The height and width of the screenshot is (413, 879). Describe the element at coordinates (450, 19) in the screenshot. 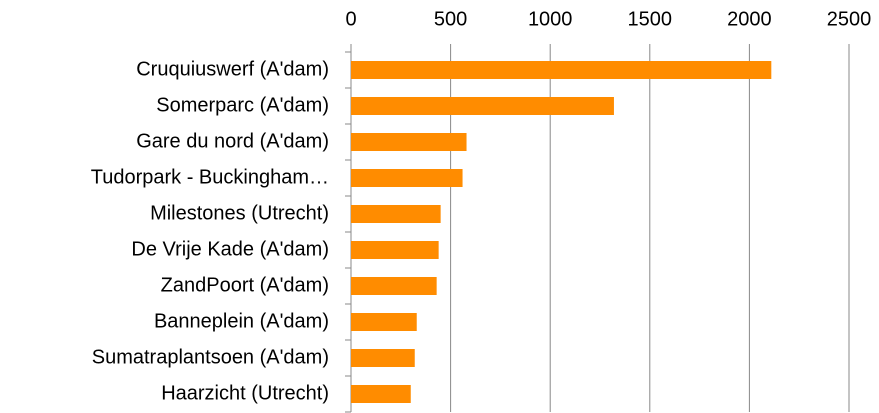

I see `x-tick-label: 500` at that location.